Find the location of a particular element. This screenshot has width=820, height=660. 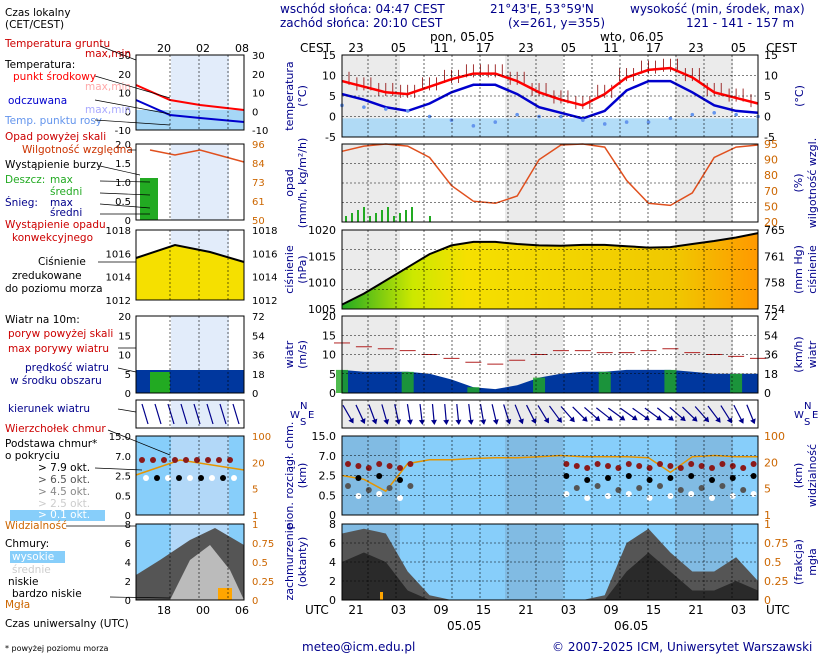

legend-text-31: Podstawa chmur* is located at coordinates (51, 444).